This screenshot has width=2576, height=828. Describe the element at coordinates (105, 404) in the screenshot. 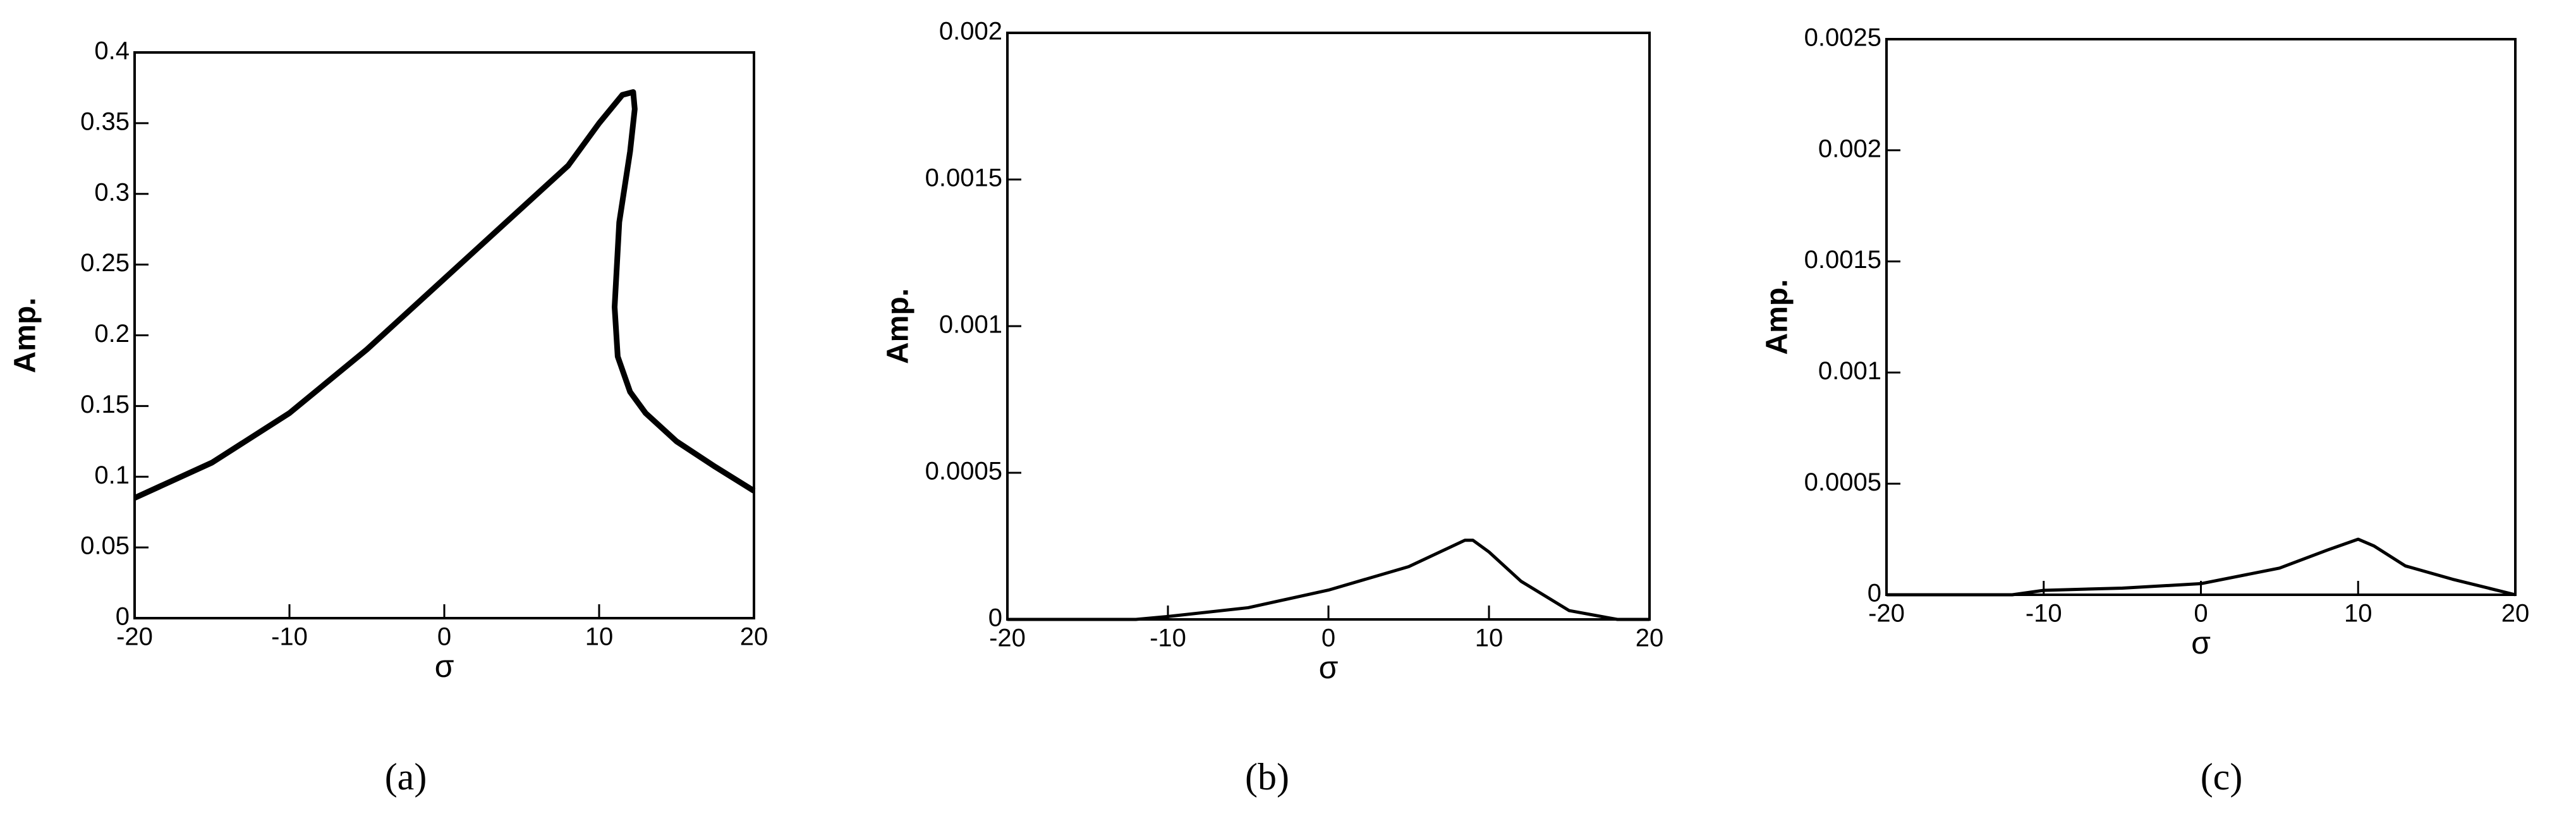

I see `y-tick-label: 0.15` at that location.